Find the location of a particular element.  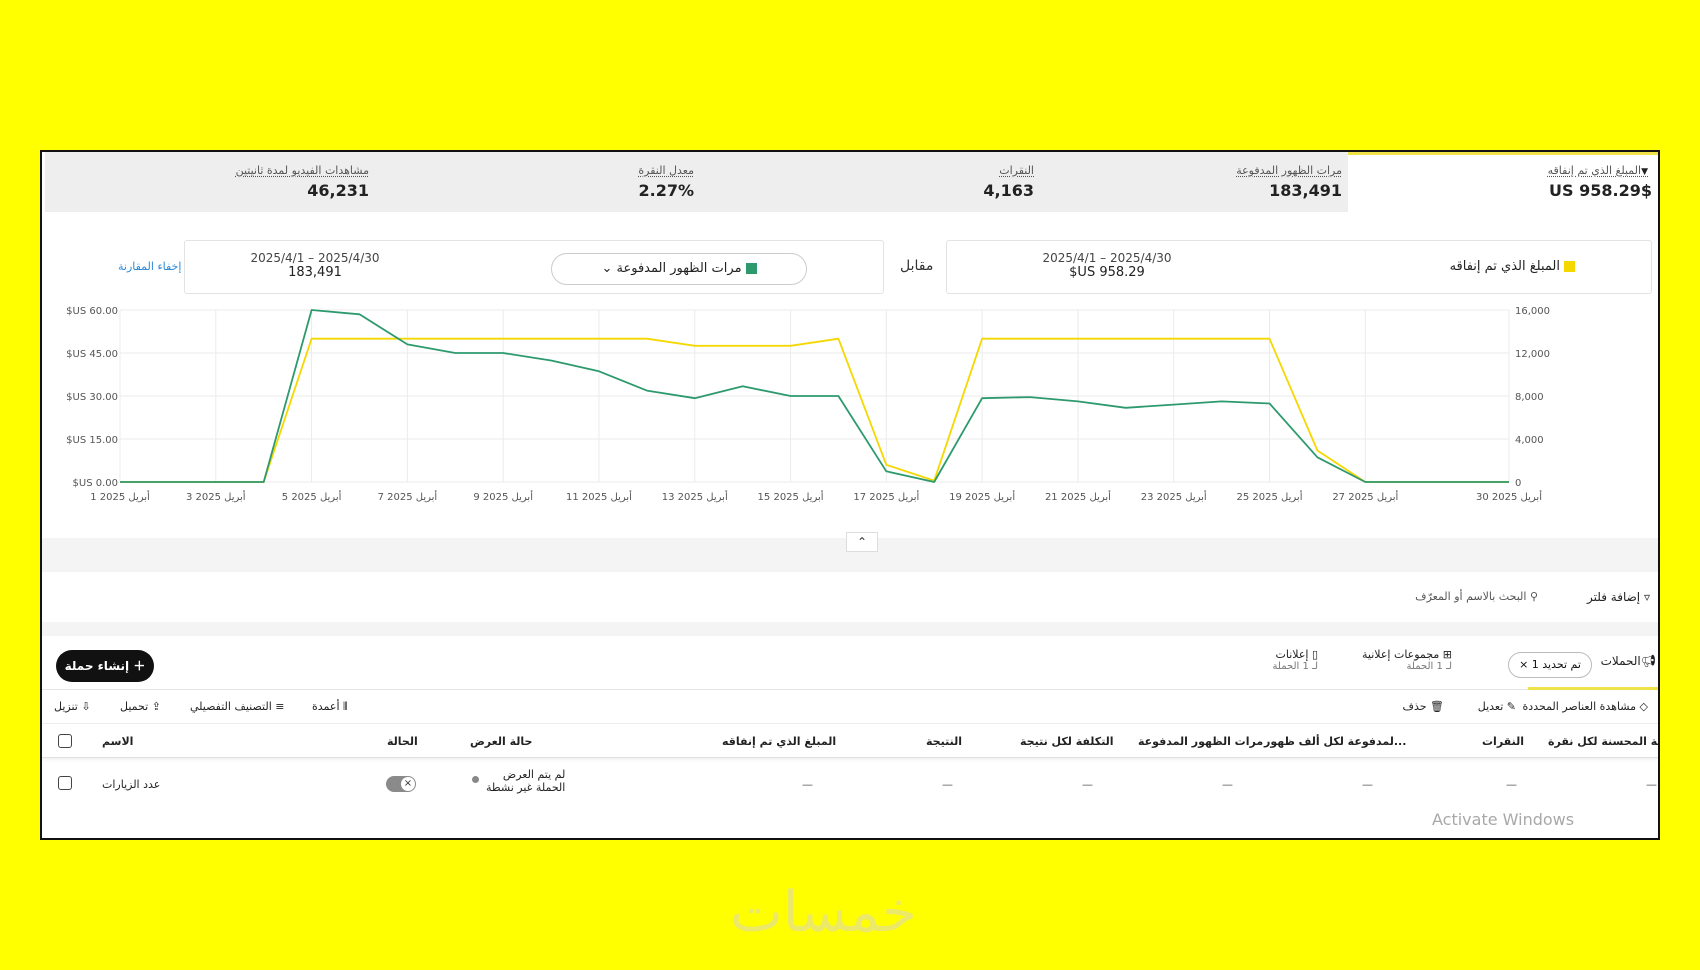

primary-metric-selector: المبلغ الذي تم إنفاقه is located at coordinates (1512, 266).